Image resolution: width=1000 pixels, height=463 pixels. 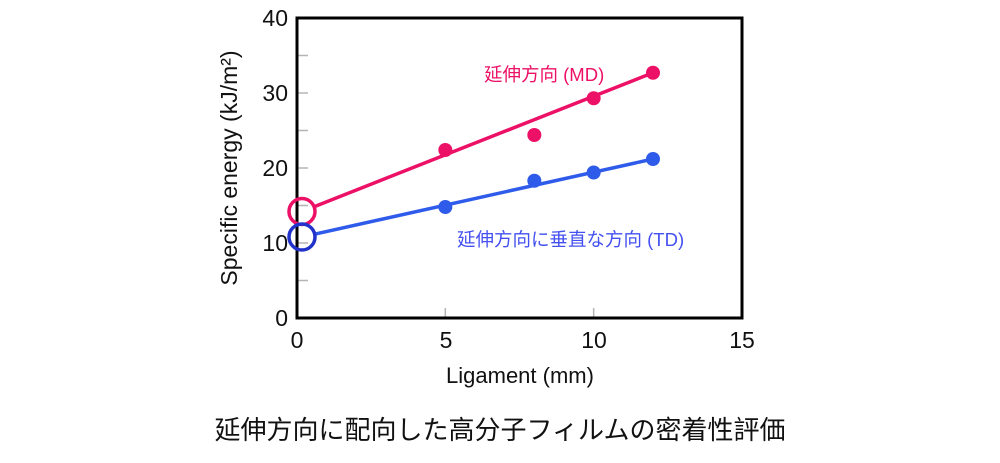 I want to click on y-tick-label-40: 40, so click(x=275, y=18).